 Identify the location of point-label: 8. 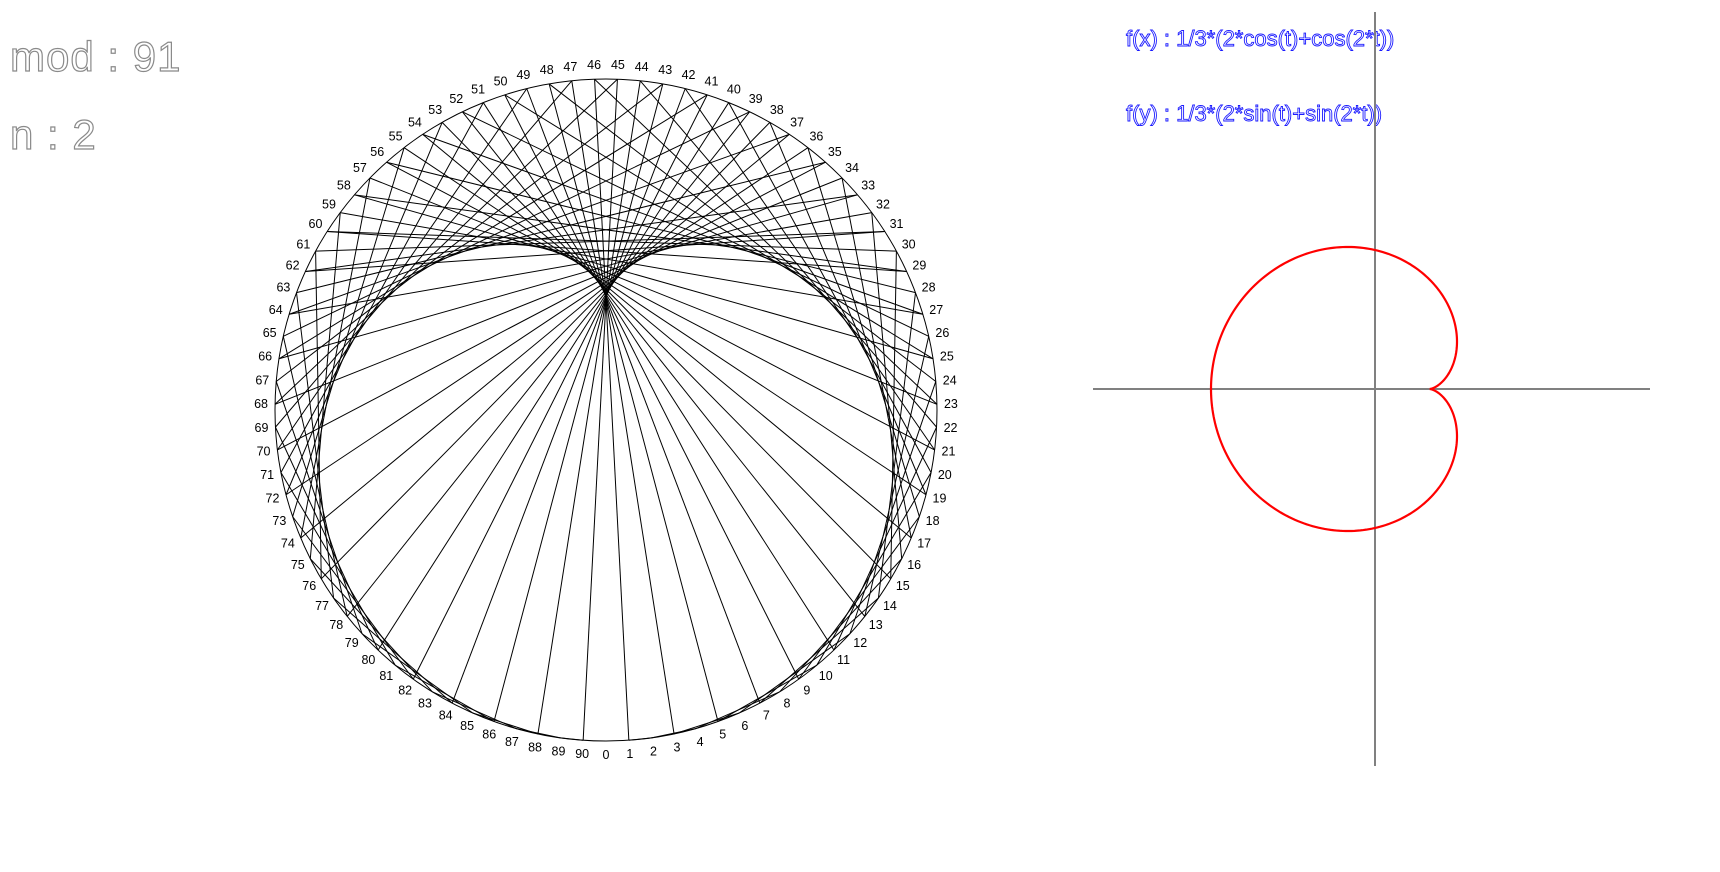
(787, 704).